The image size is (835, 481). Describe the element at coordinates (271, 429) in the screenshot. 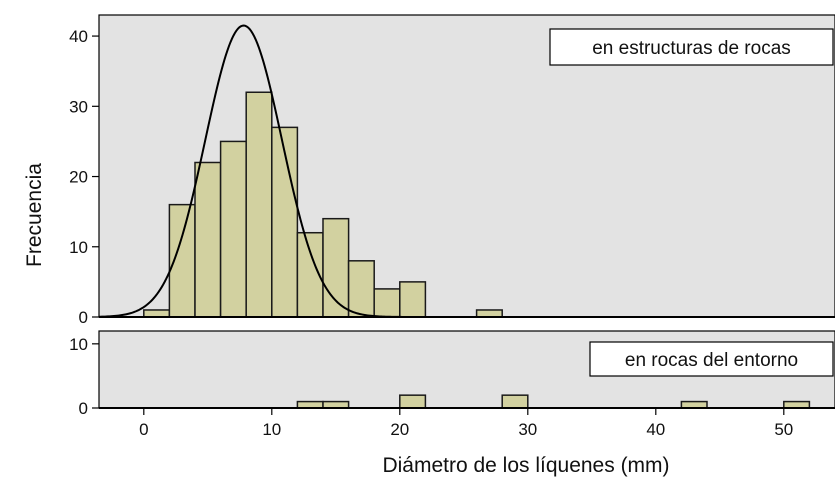

I see `x-tick-label: 10` at that location.